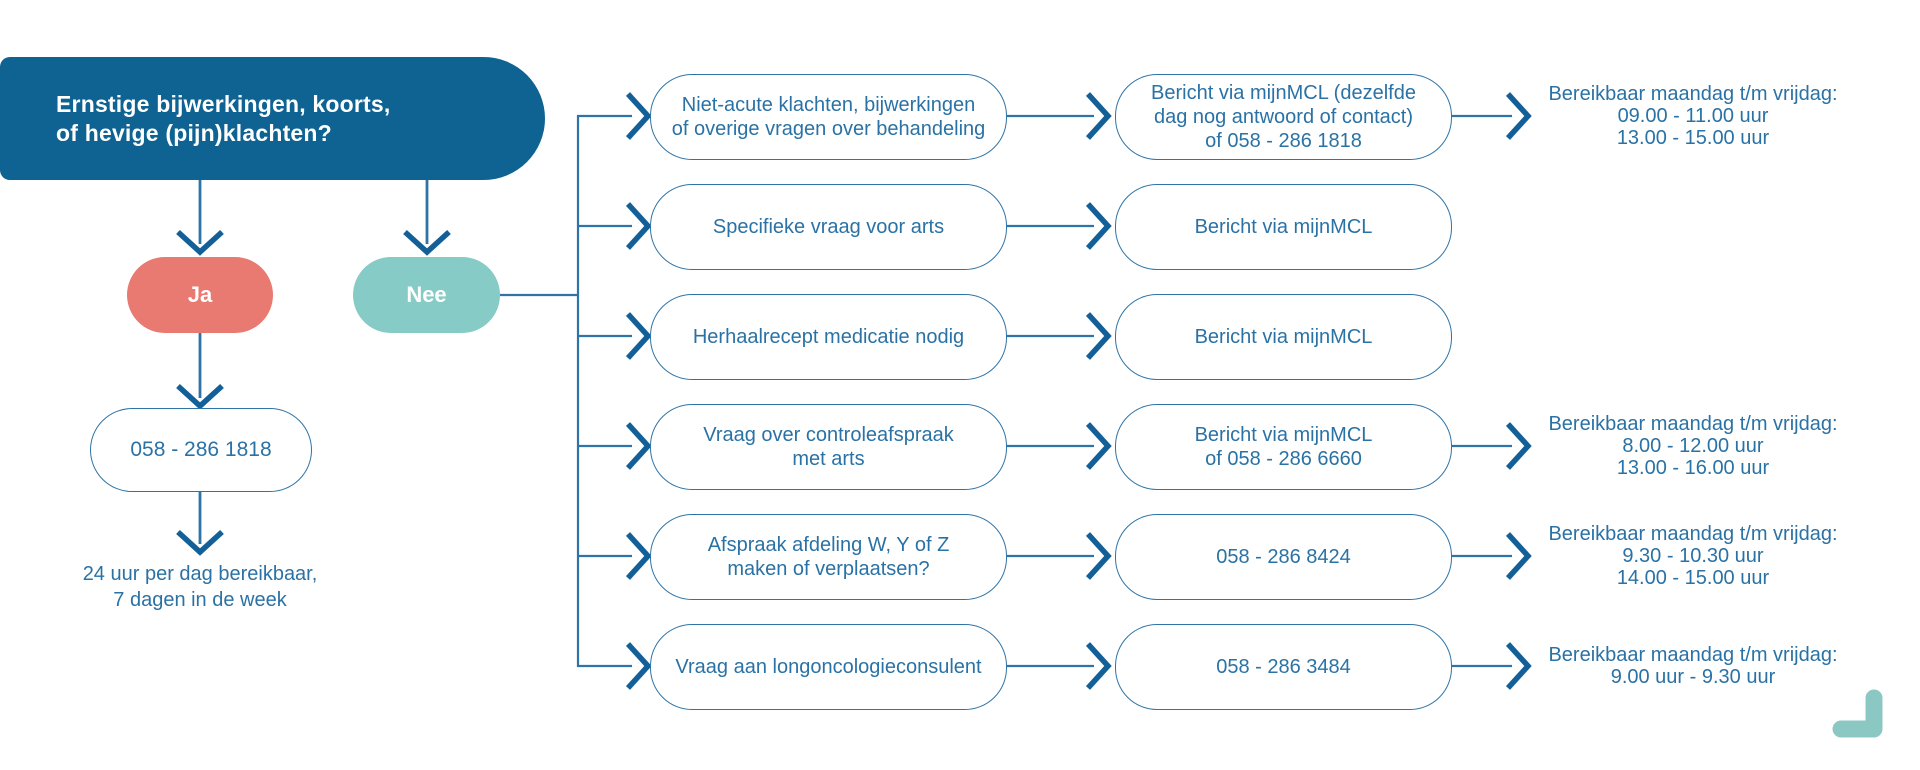 This screenshot has height=770, width=1920. I want to click on nee-label: Nee, so click(426, 294).